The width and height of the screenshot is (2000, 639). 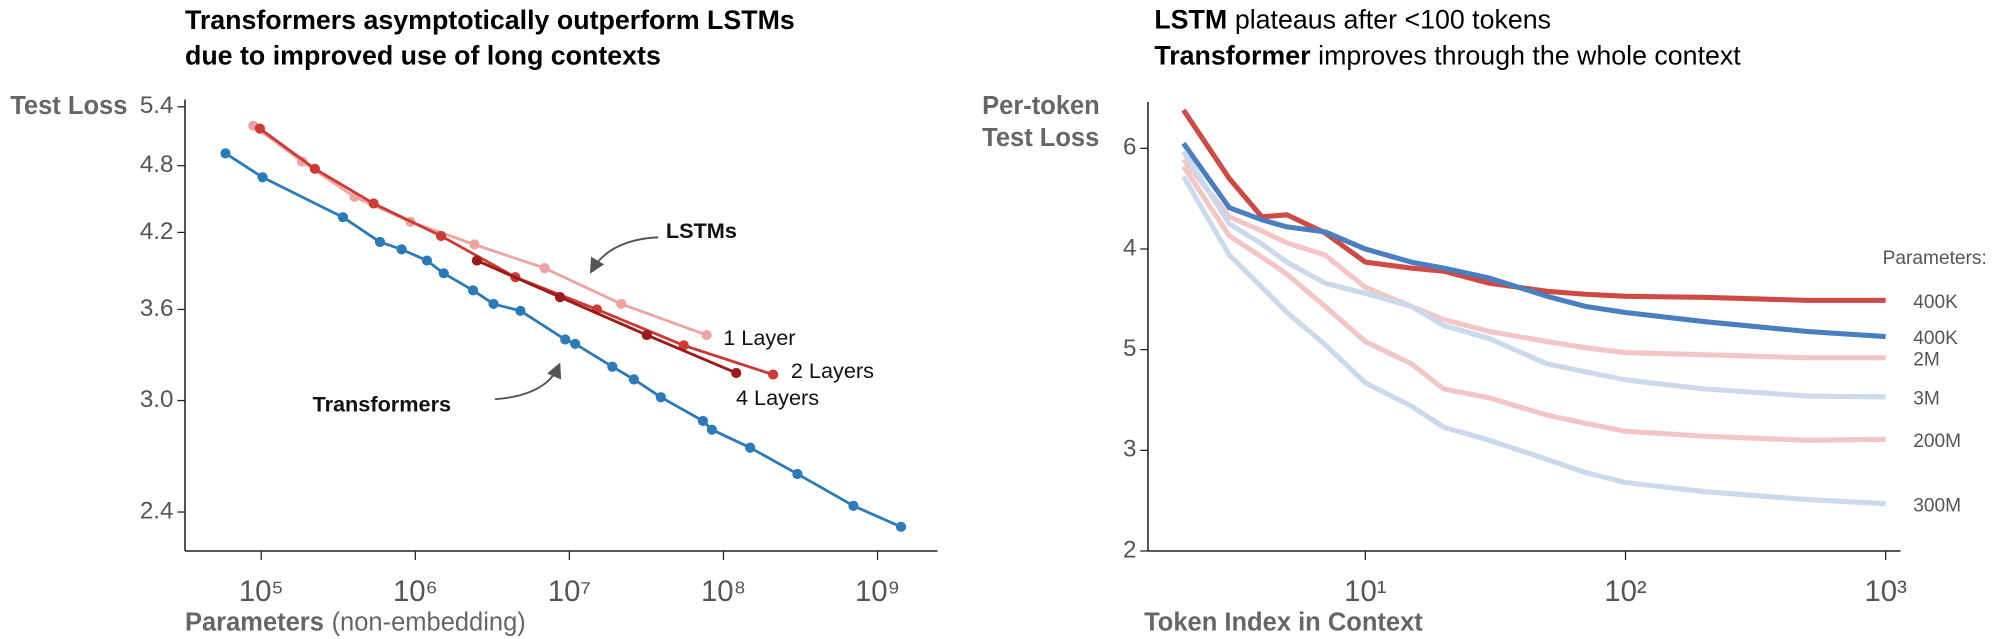 I want to click on legend-title: Parameters:, so click(x=1935, y=258).